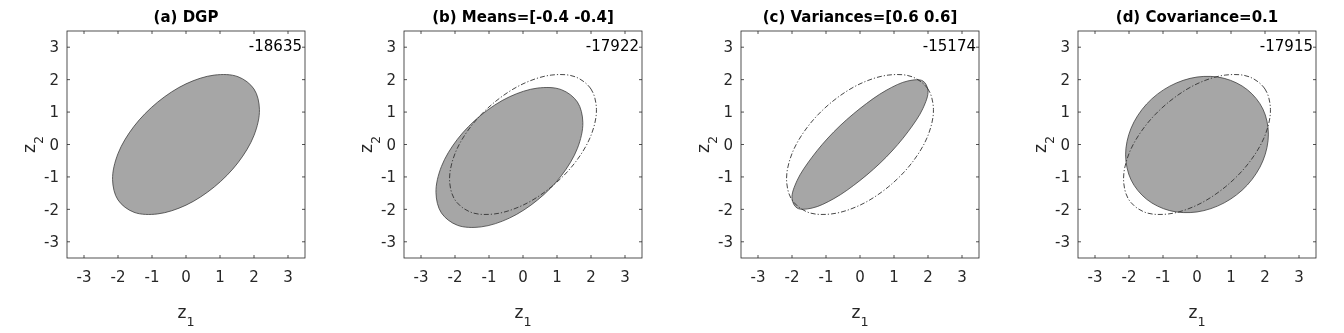 Image resolution: width=1344 pixels, height=333 pixels. What do you see at coordinates (1286, 46) in the screenshot?
I see `annotation: -17915` at bounding box center [1286, 46].